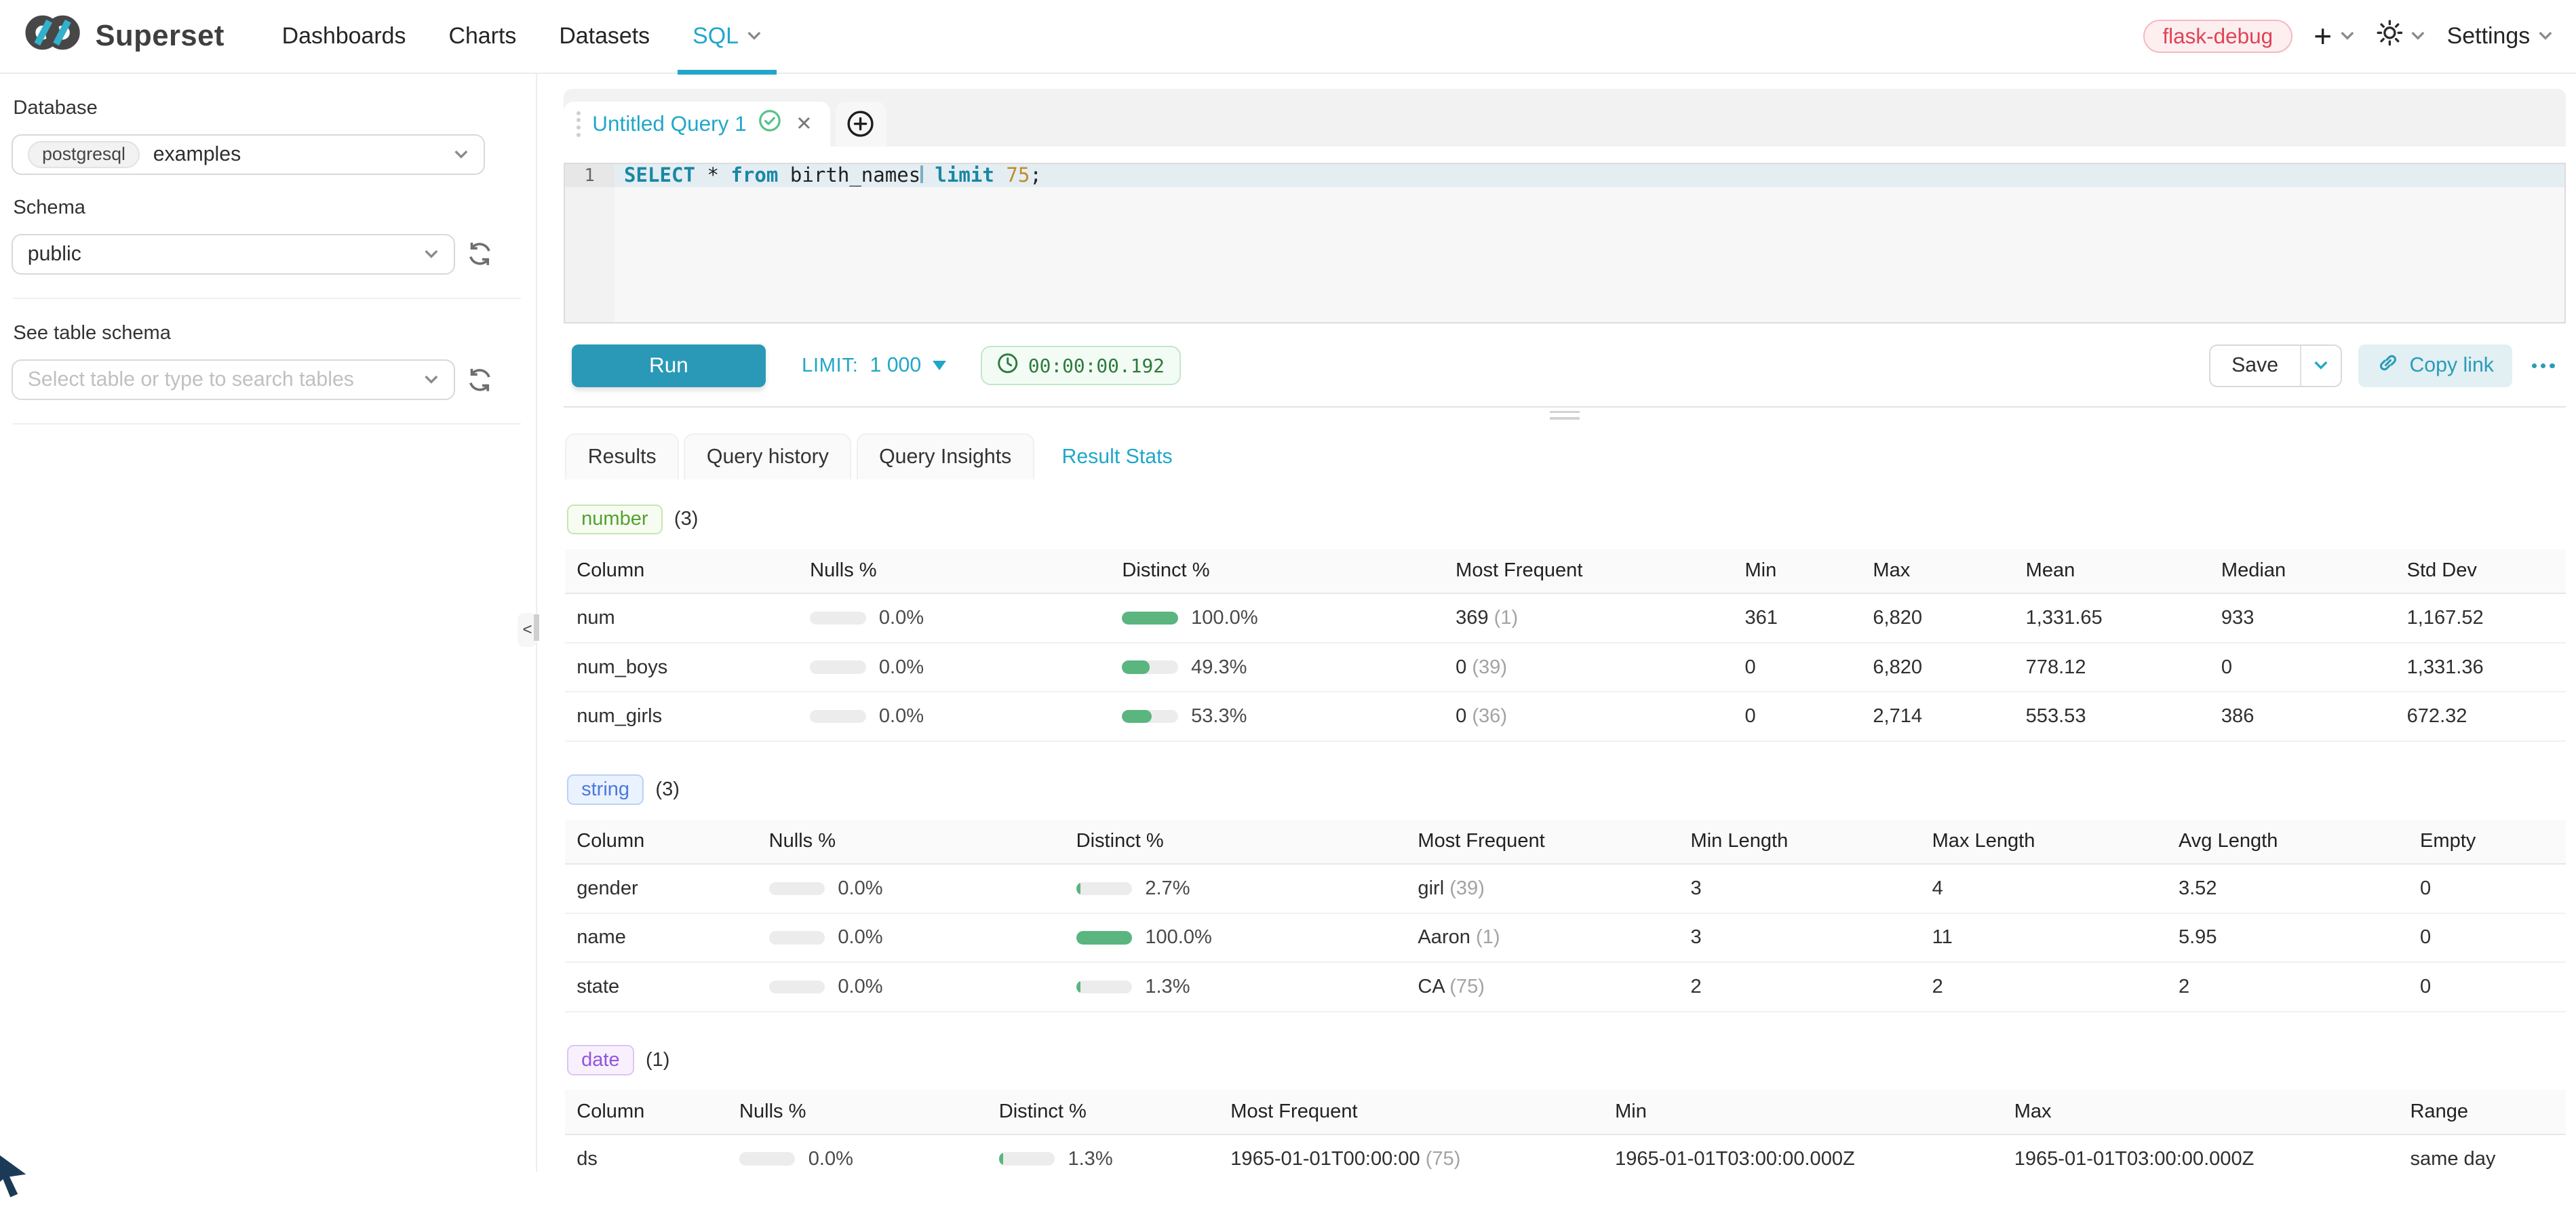 The width and height of the screenshot is (2576, 1207). What do you see at coordinates (579, 124) in the screenshot?
I see `tab-drag-handle-icon` at bounding box center [579, 124].